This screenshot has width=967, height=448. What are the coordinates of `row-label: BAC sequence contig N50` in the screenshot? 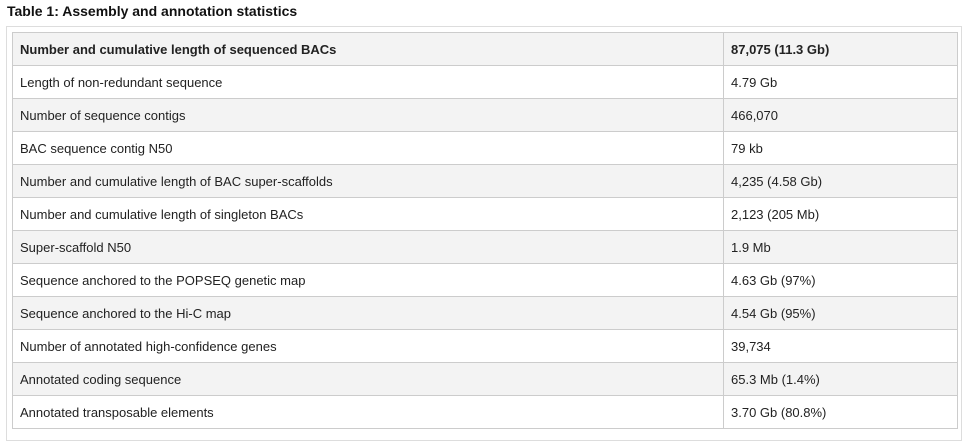 It's located at (368, 148).